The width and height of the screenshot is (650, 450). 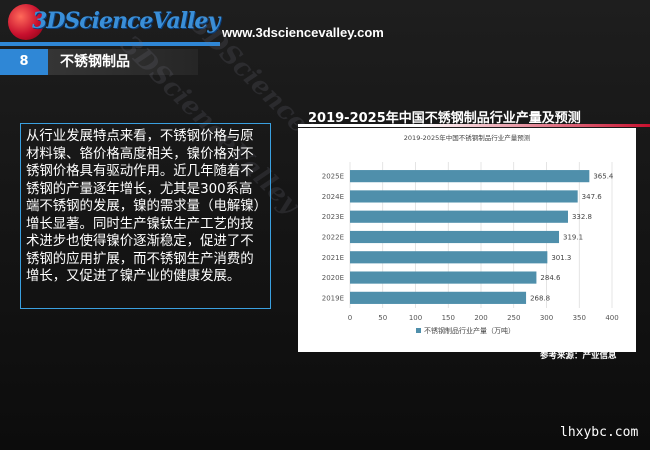 I want to click on x-tick-label: 350, so click(x=579, y=318).